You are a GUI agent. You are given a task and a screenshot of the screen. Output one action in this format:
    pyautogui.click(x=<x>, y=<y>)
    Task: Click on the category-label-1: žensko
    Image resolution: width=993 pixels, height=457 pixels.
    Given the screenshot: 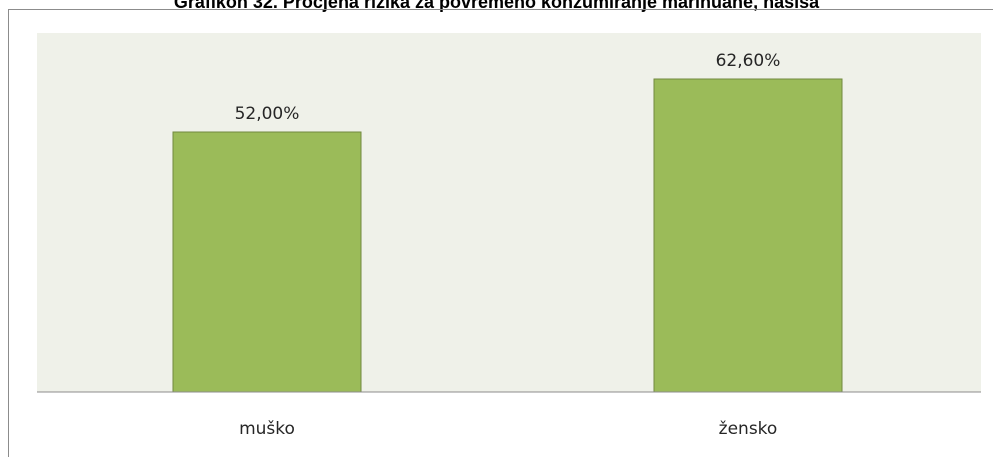 What is the action you would take?
    pyautogui.click(x=748, y=429)
    